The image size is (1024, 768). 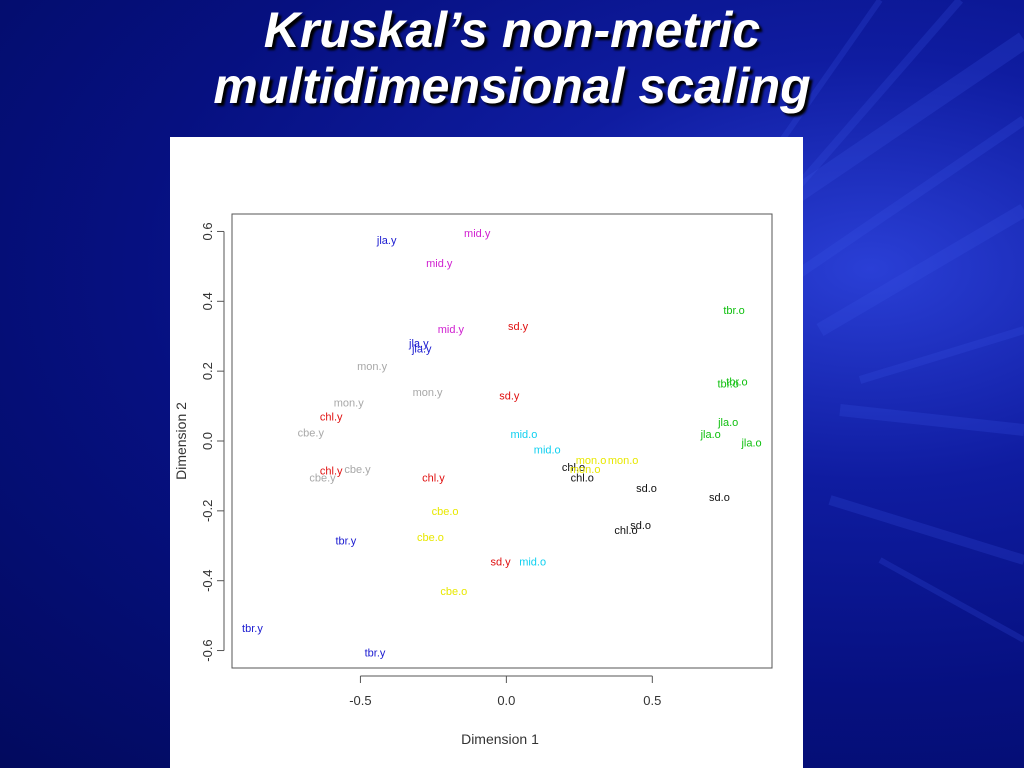 What do you see at coordinates (207, 650) in the screenshot?
I see `y-tick-label: -0.6` at bounding box center [207, 650].